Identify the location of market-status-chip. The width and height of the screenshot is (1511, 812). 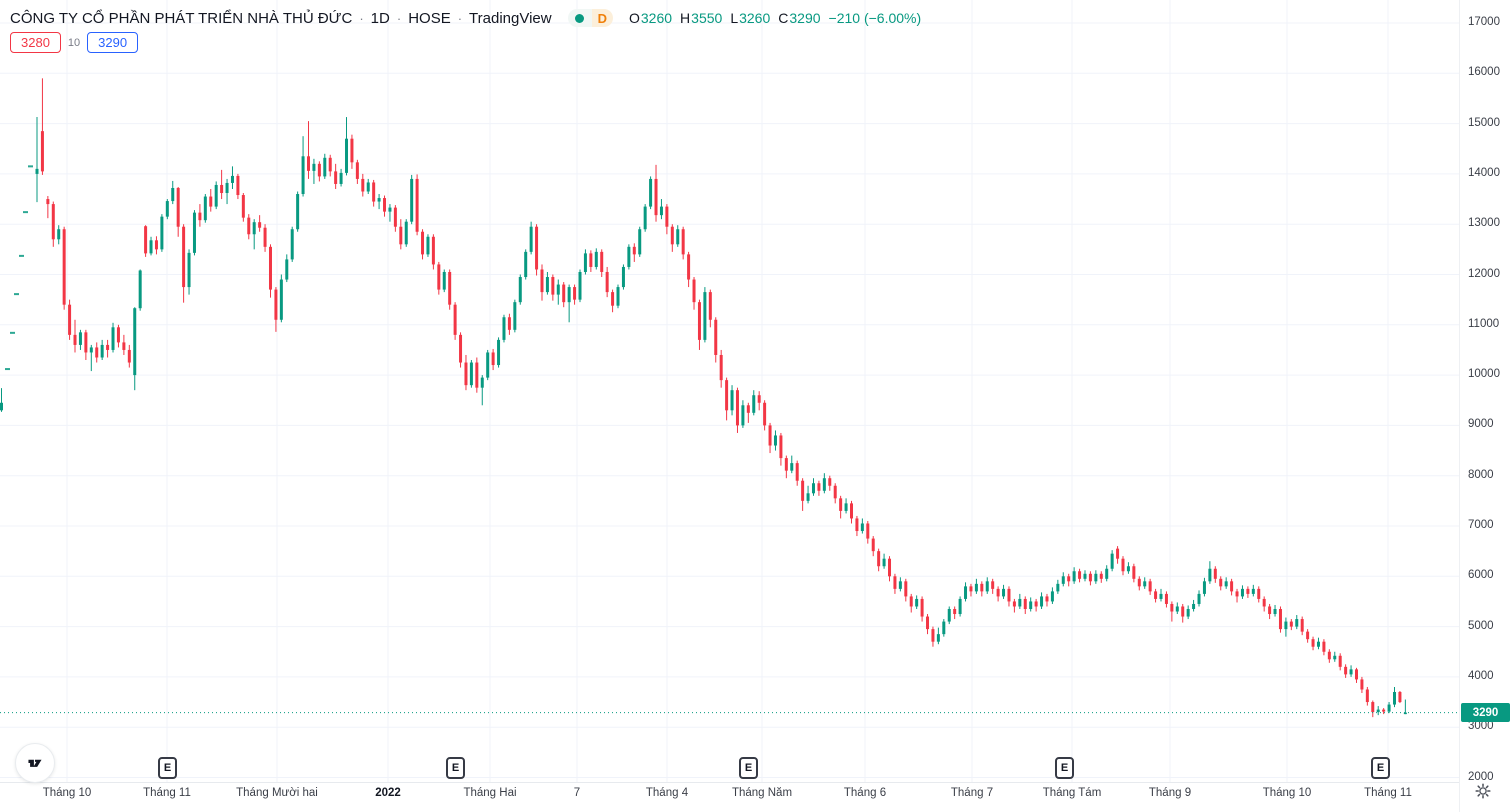
(579, 18).